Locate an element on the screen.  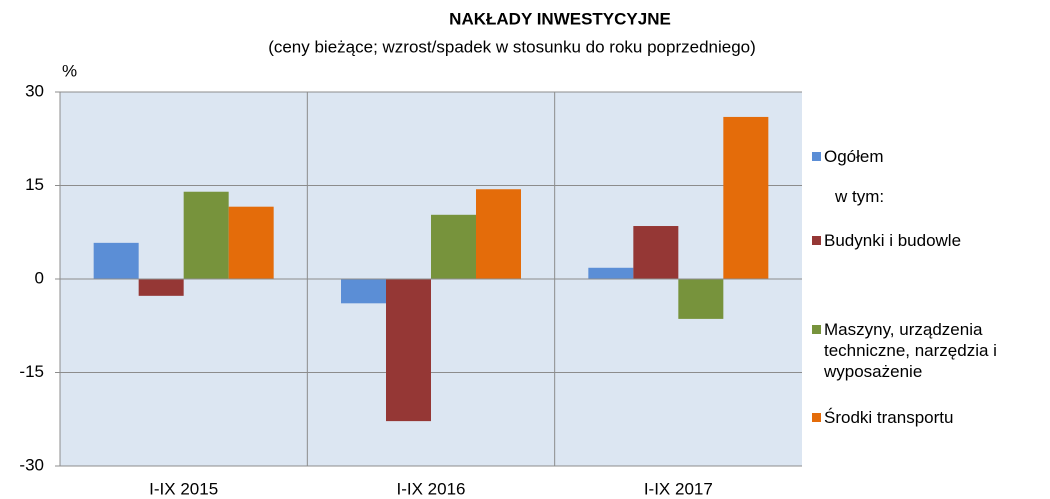
legend-item: Budynki i budowle is located at coordinates (927, 240).